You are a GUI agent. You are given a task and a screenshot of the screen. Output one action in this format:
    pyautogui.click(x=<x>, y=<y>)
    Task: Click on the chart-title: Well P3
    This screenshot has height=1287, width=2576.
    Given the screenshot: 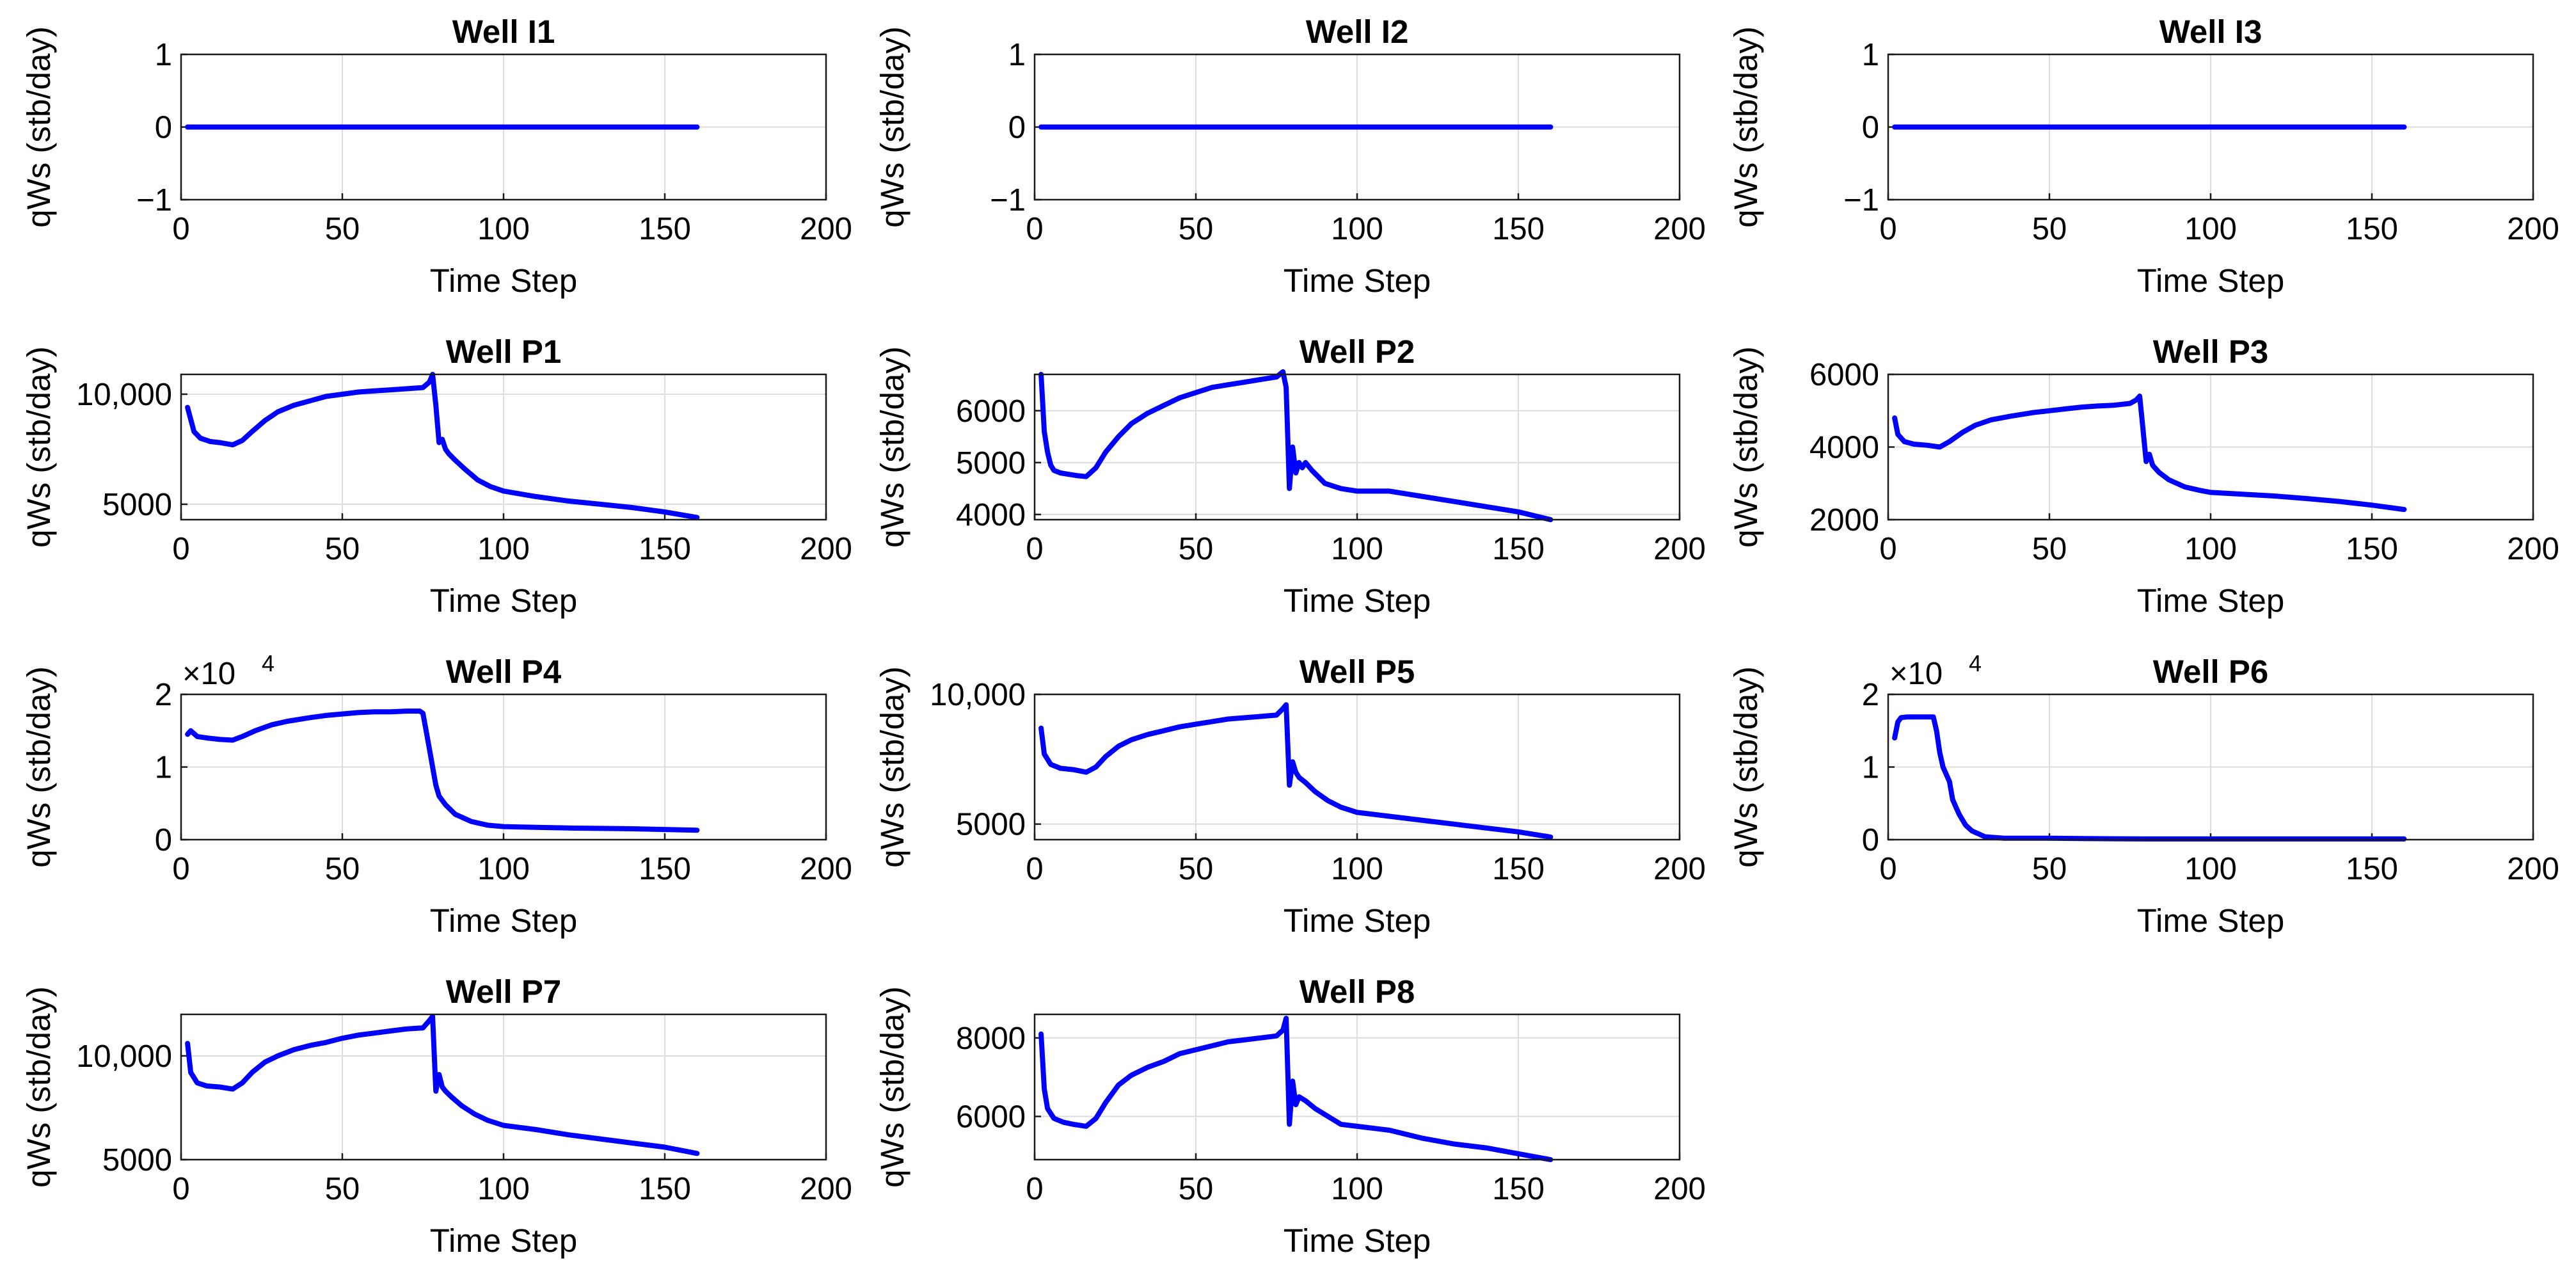 What is the action you would take?
    pyautogui.click(x=2210, y=351)
    